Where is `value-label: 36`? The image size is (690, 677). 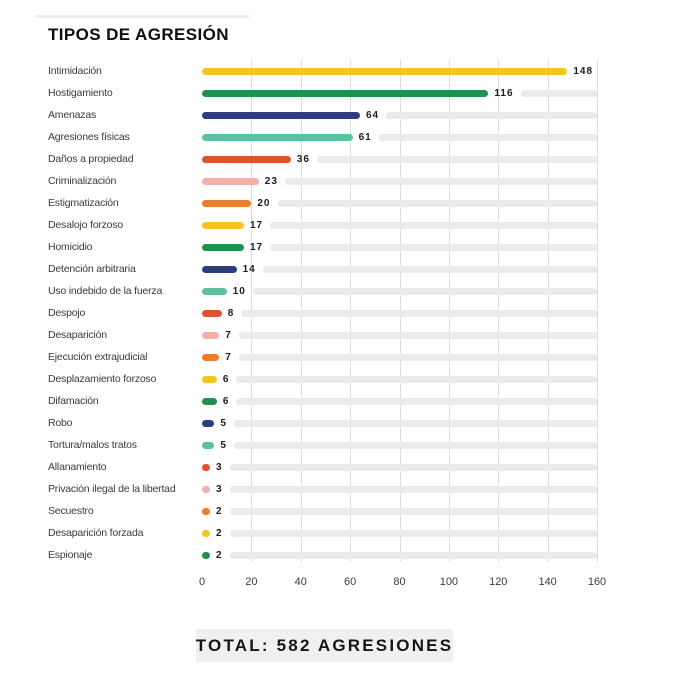 value-label: 36 is located at coordinates (303, 159).